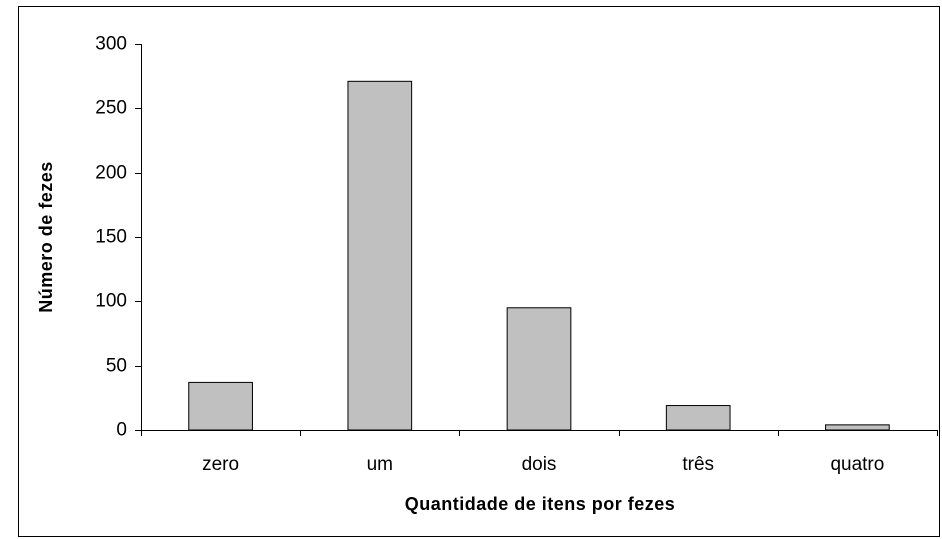  I want to click on x-tick-label: quatro, so click(857, 464).